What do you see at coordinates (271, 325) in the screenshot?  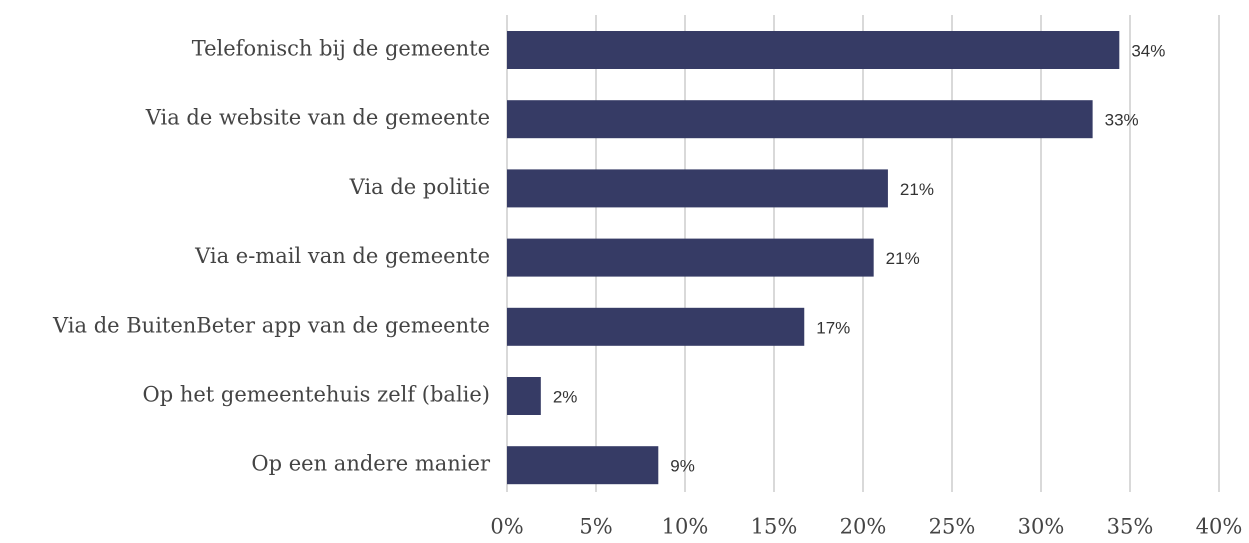 I see `category-label: Via de BuitenBeter app van de gemeente` at bounding box center [271, 325].